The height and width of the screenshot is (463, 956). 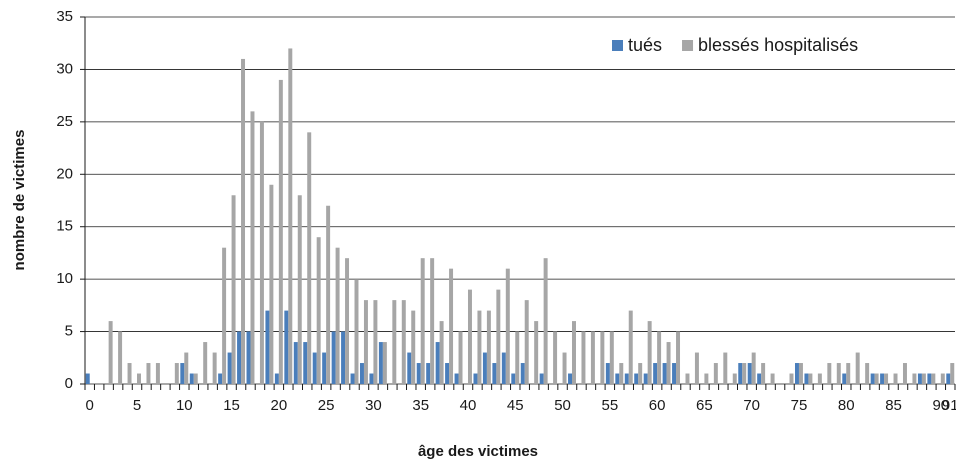 I want to click on y-axis-title: nombre de victimes, so click(x=19, y=200).